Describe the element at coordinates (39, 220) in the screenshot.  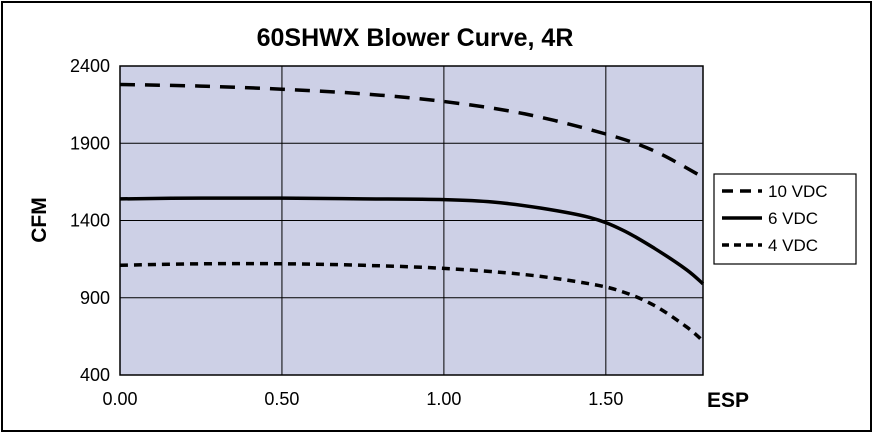
I see `y-axis-label: CFM` at that location.